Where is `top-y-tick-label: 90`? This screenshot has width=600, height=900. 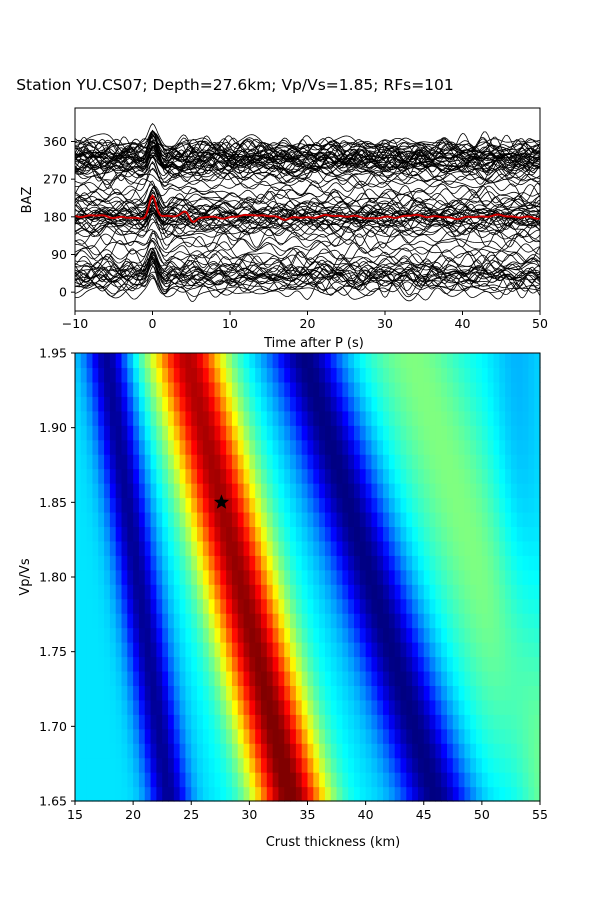 top-y-tick-label: 90 is located at coordinates (59, 254).